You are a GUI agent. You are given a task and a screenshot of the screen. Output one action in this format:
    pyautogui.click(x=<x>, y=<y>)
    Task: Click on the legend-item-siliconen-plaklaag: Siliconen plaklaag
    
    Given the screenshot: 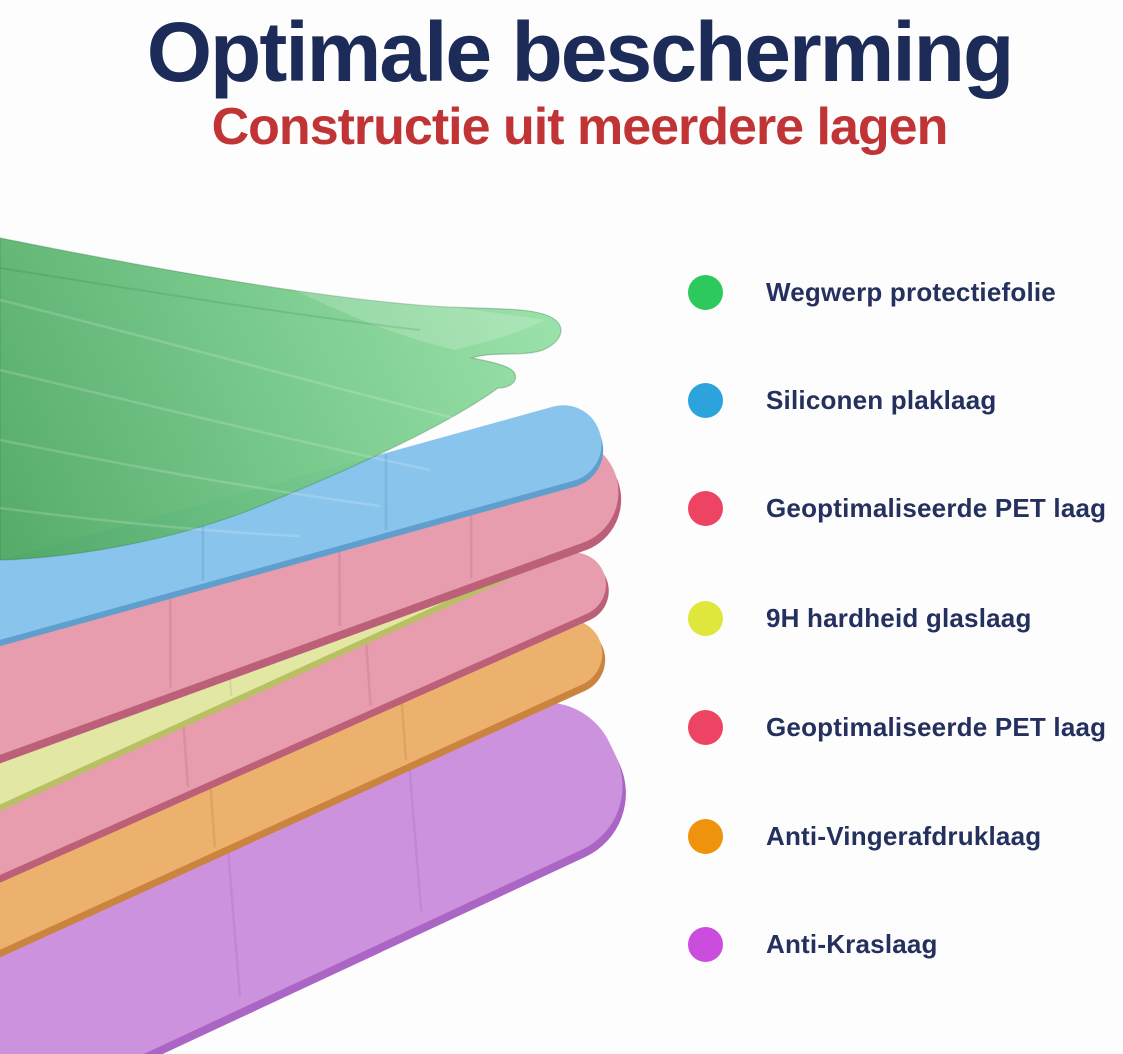 What is the action you would take?
    pyautogui.click(x=842, y=400)
    